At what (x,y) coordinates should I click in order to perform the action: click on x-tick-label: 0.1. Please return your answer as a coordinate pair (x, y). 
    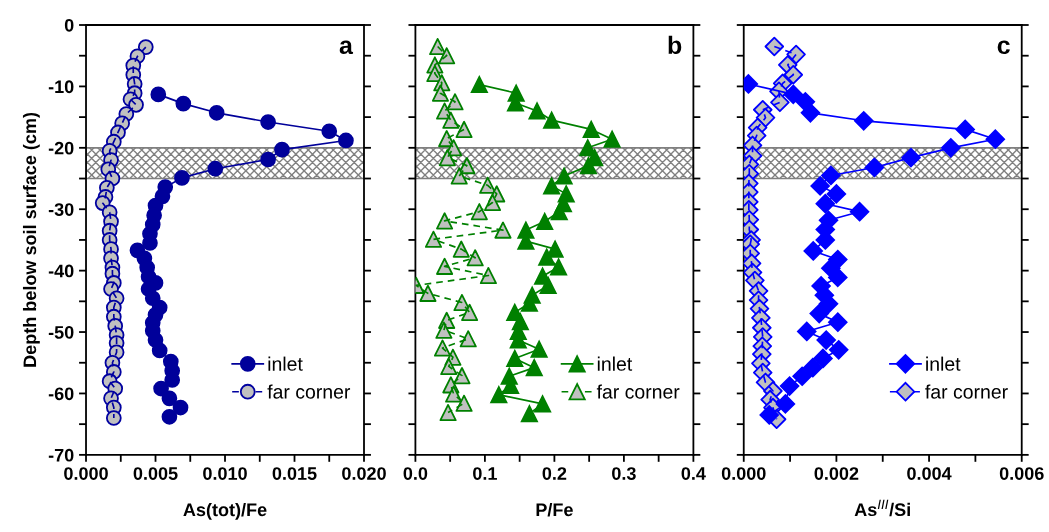
    Looking at the image, I should click on (485, 473).